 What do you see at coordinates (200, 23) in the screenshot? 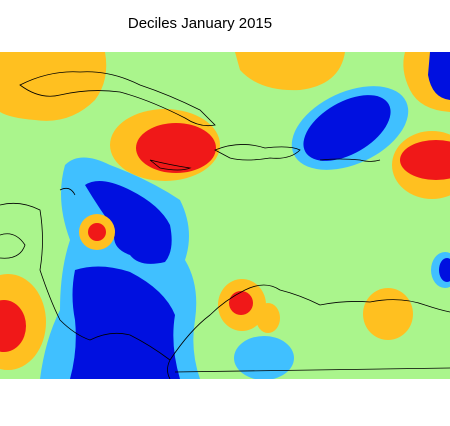
I see `map-title: Deciles January 2015` at bounding box center [200, 23].